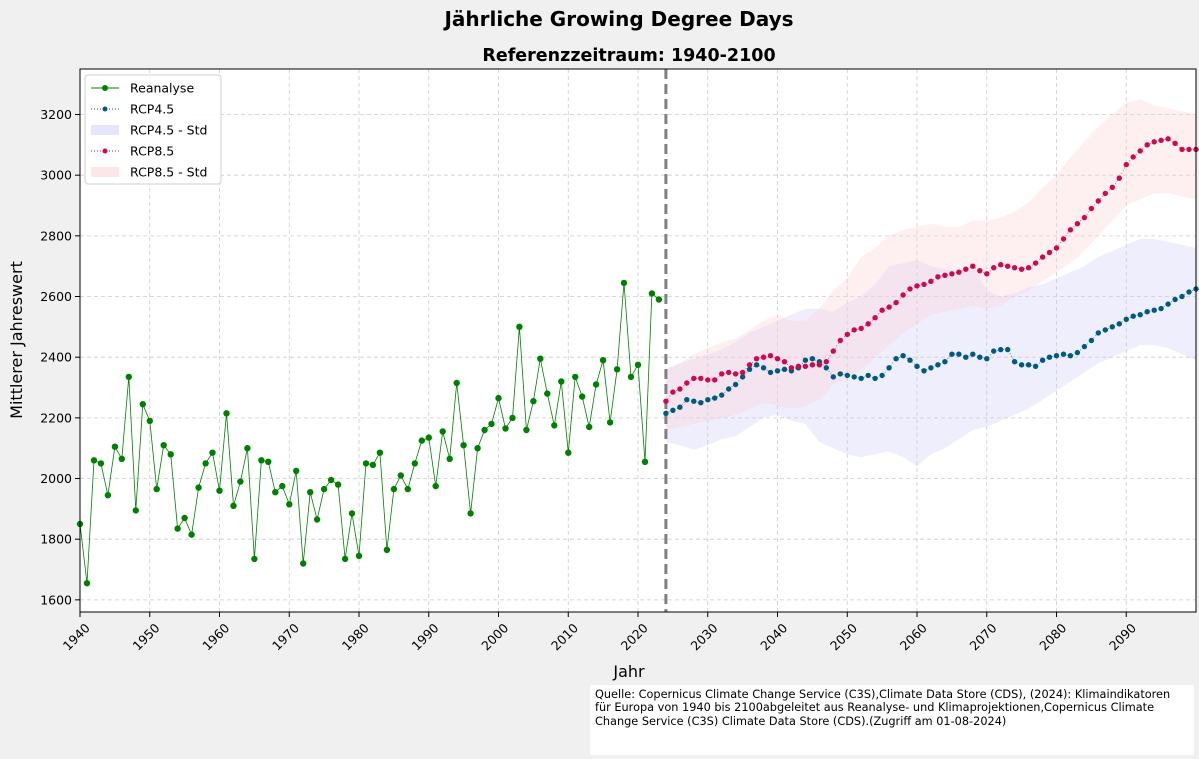 The height and width of the screenshot is (759, 1199). Describe the element at coordinates (628, 56) in the screenshot. I see `chart-title: Referenzzeitraum: 1940-2100` at that location.